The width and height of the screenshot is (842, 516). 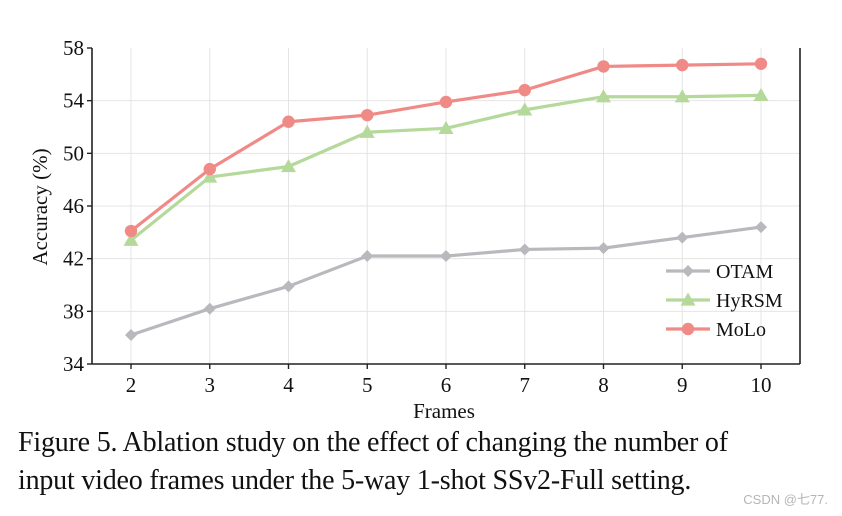 What do you see at coordinates (761, 385) in the screenshot?
I see `x-tick-label: 10` at bounding box center [761, 385].